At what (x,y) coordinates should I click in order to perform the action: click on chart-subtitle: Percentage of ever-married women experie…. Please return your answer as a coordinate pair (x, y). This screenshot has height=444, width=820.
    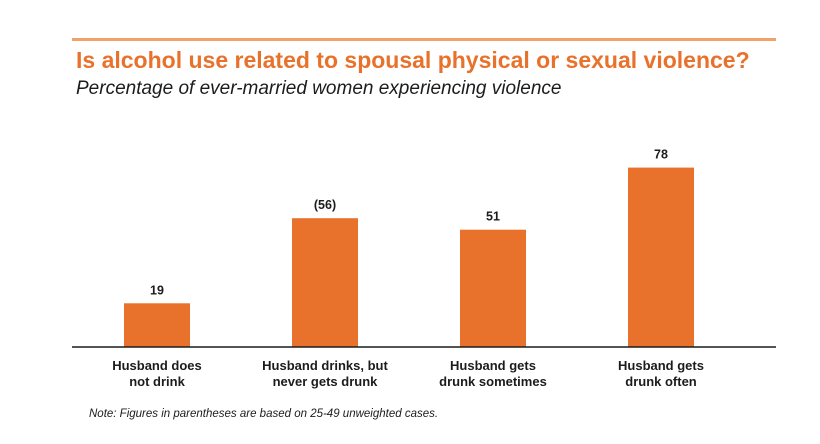
    Looking at the image, I should click on (319, 88).